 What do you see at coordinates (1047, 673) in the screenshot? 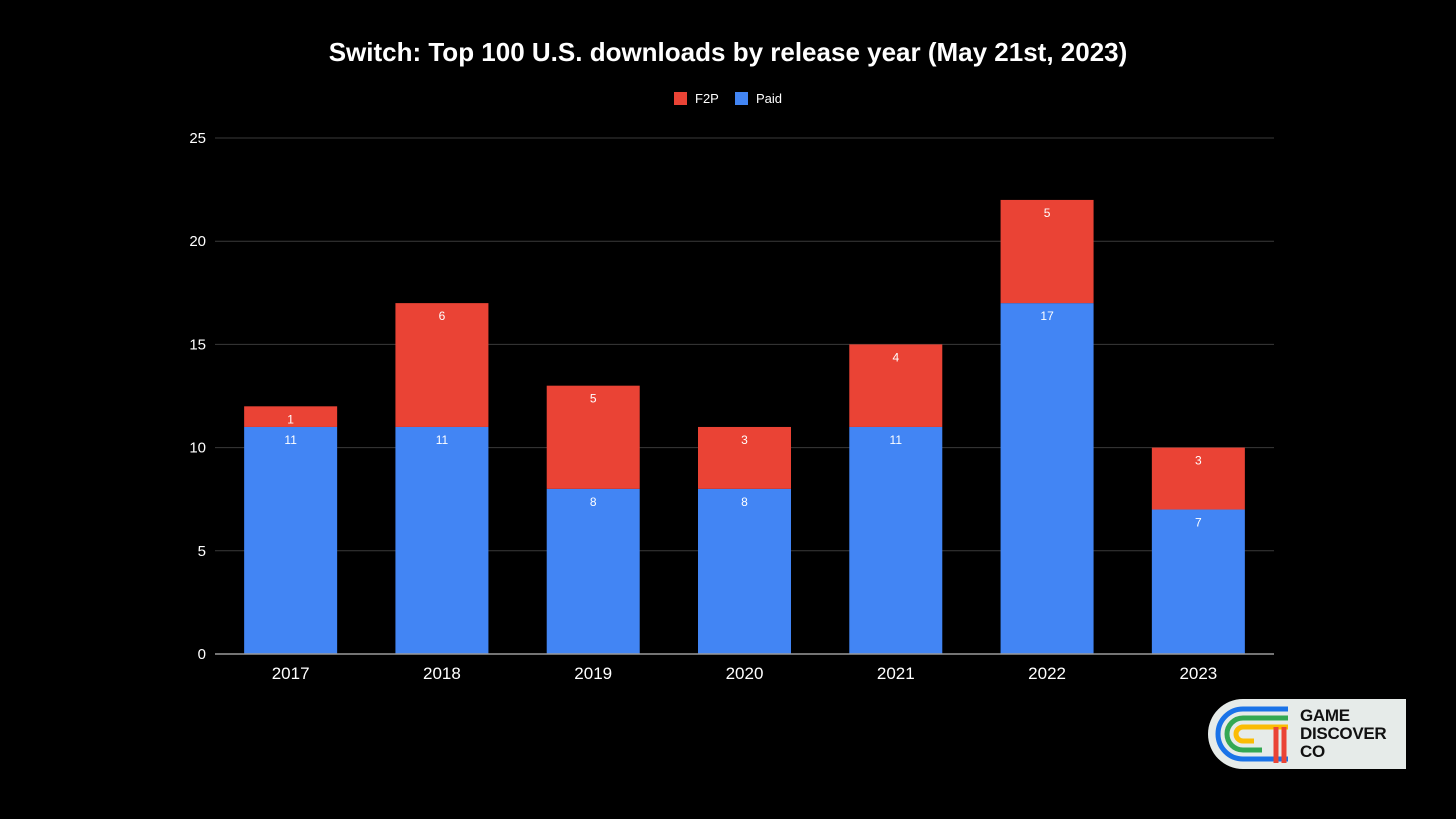
I see `x-tick-label: 2022` at bounding box center [1047, 673].